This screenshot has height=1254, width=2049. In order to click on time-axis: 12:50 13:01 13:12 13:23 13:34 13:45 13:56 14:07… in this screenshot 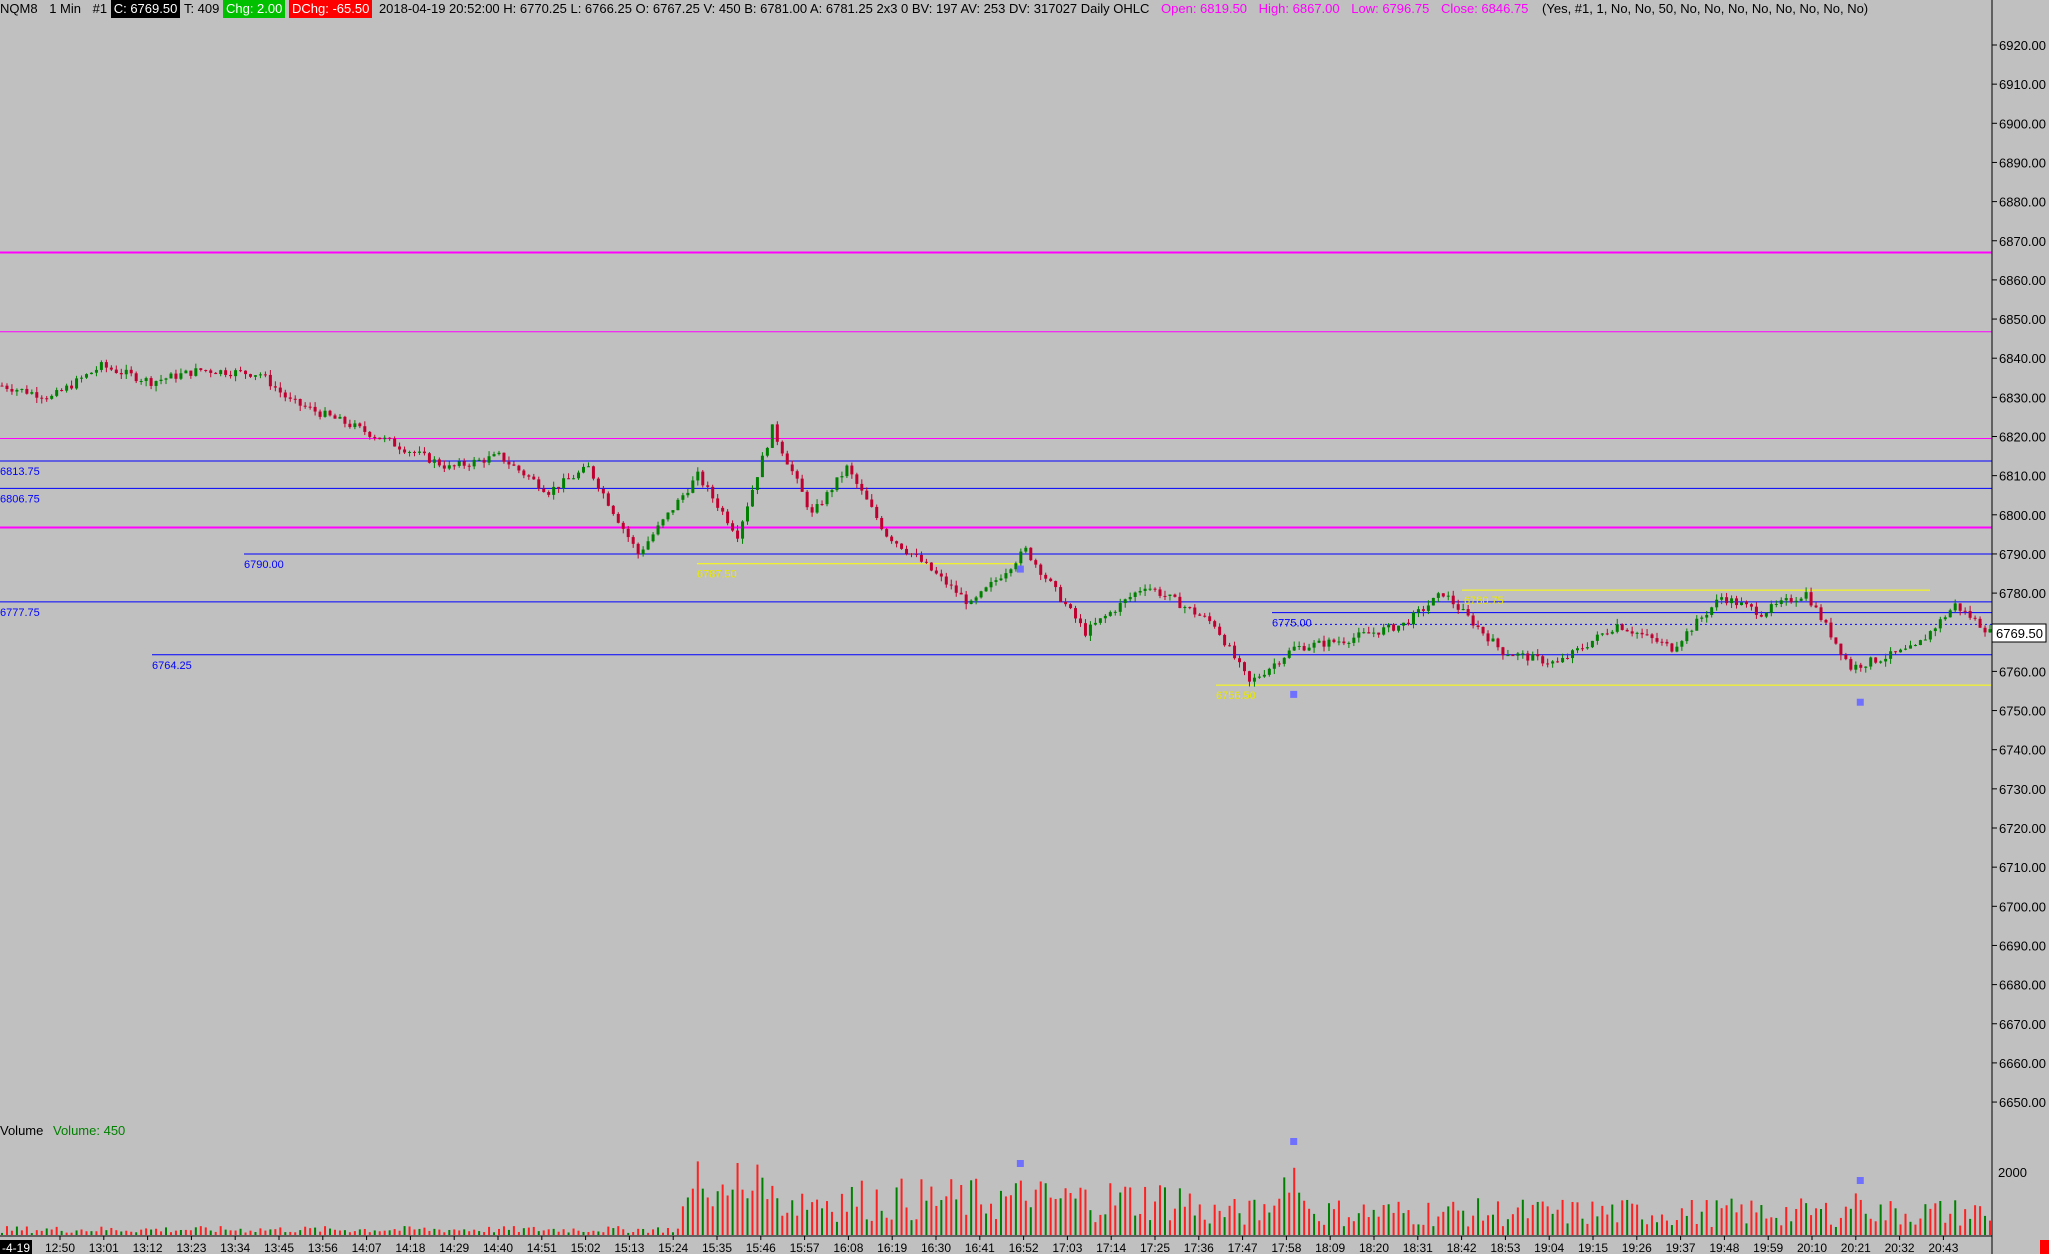, I will do `click(1002, 1245)`.